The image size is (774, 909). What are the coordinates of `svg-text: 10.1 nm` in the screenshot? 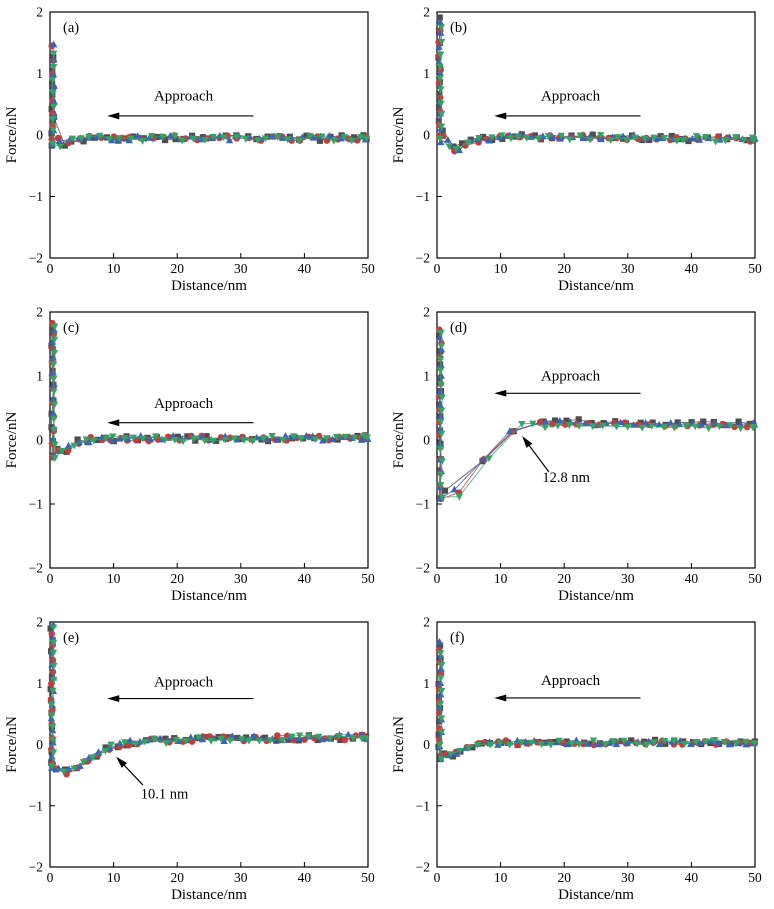 It's located at (165, 794).